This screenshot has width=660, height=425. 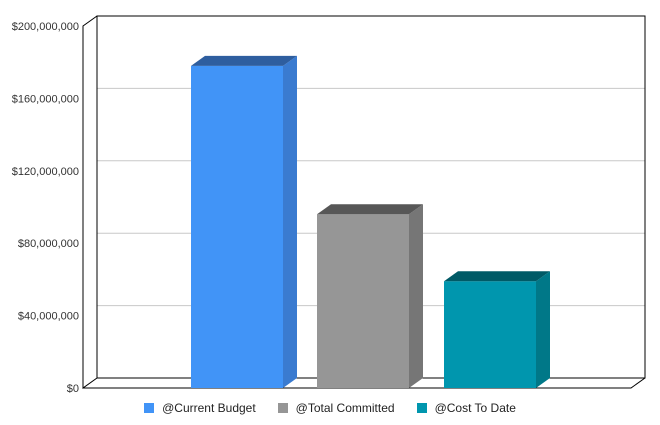 I want to click on legend-item-total-committed: @Total Committed, so click(x=336, y=408).